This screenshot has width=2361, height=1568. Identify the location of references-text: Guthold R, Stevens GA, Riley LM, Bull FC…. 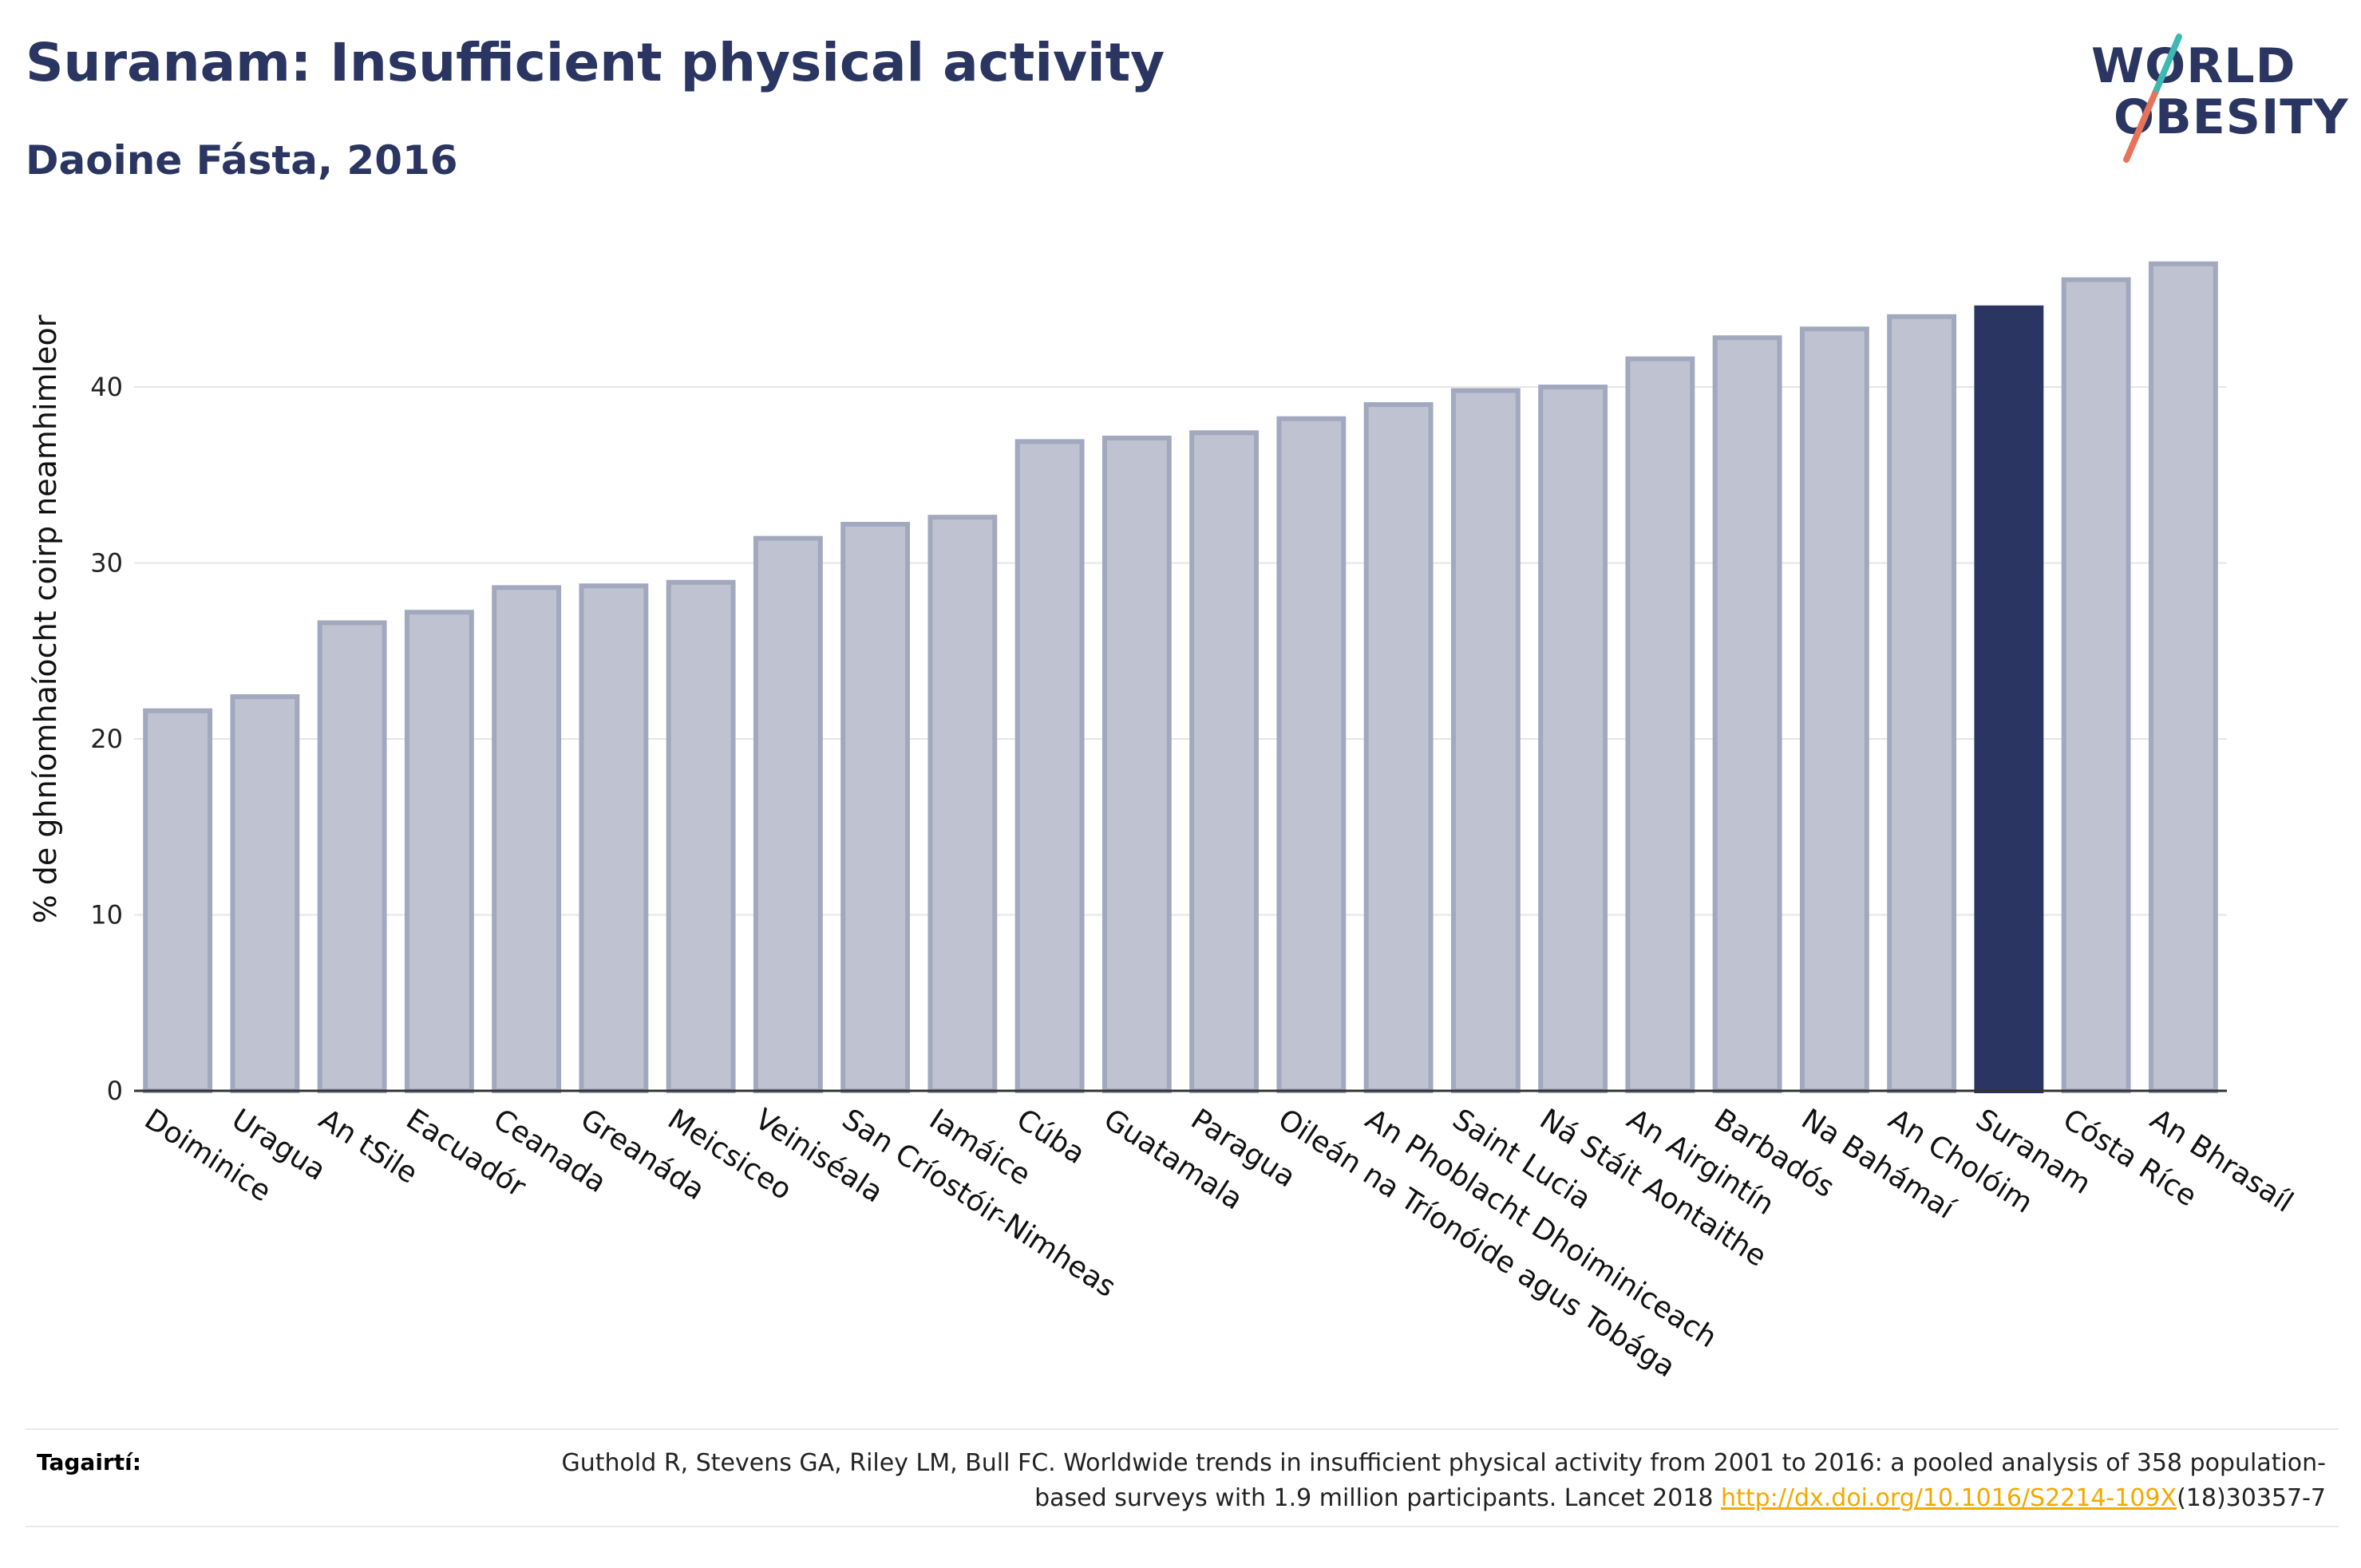
(1408, 1481).